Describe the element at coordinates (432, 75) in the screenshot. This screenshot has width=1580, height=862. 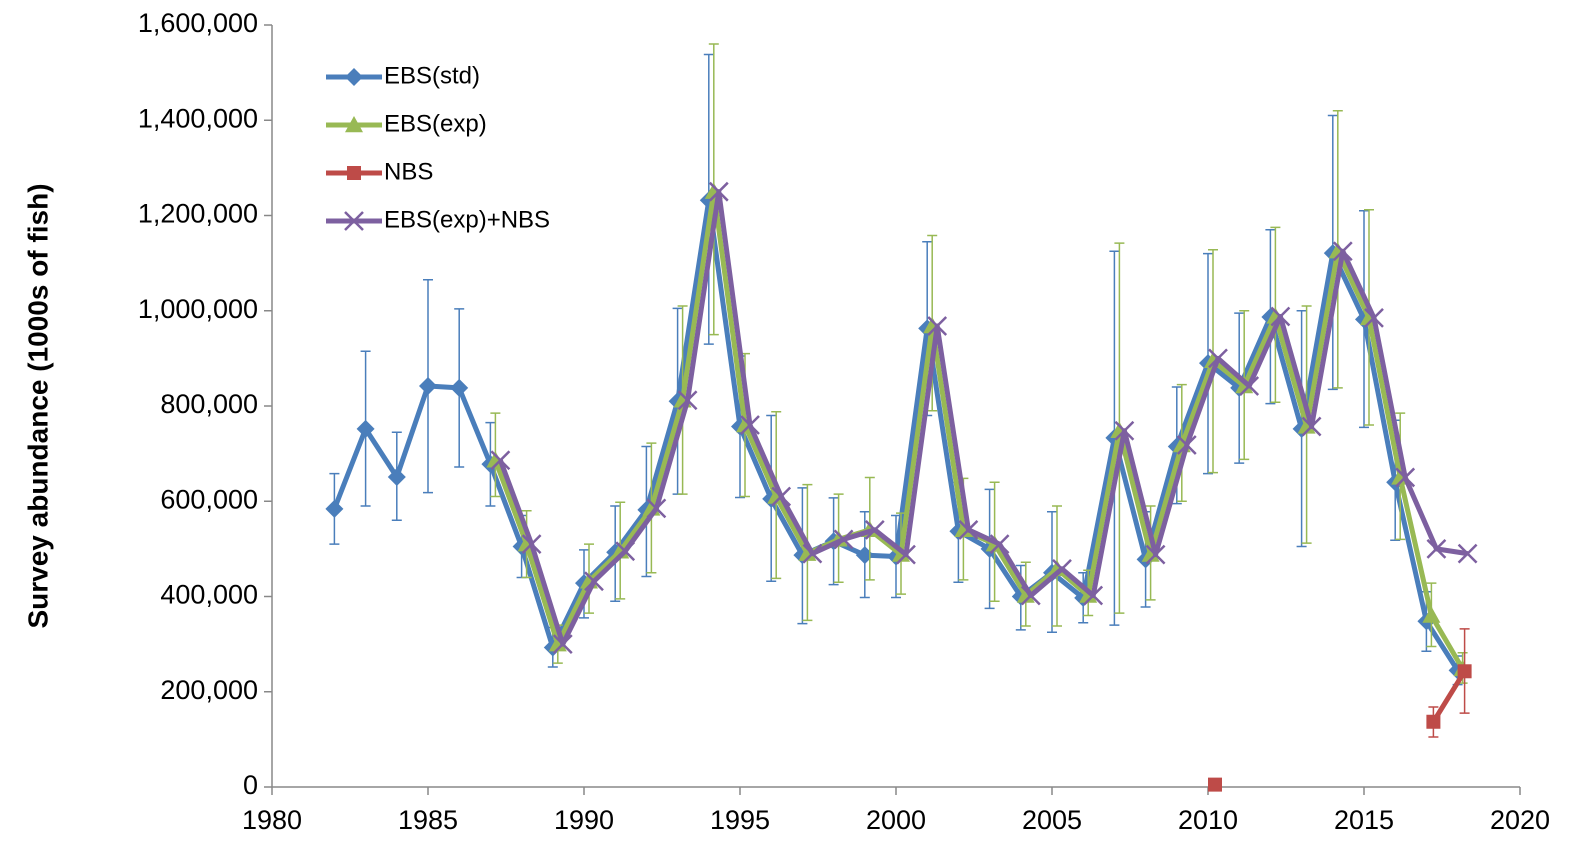
I see `legend-label: EBS(std)` at that location.